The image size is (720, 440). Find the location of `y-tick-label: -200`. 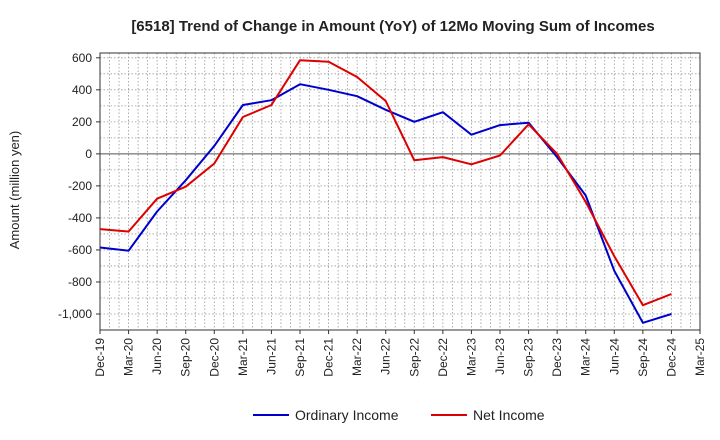

y-tick-label: -200 is located at coordinates (80, 186).